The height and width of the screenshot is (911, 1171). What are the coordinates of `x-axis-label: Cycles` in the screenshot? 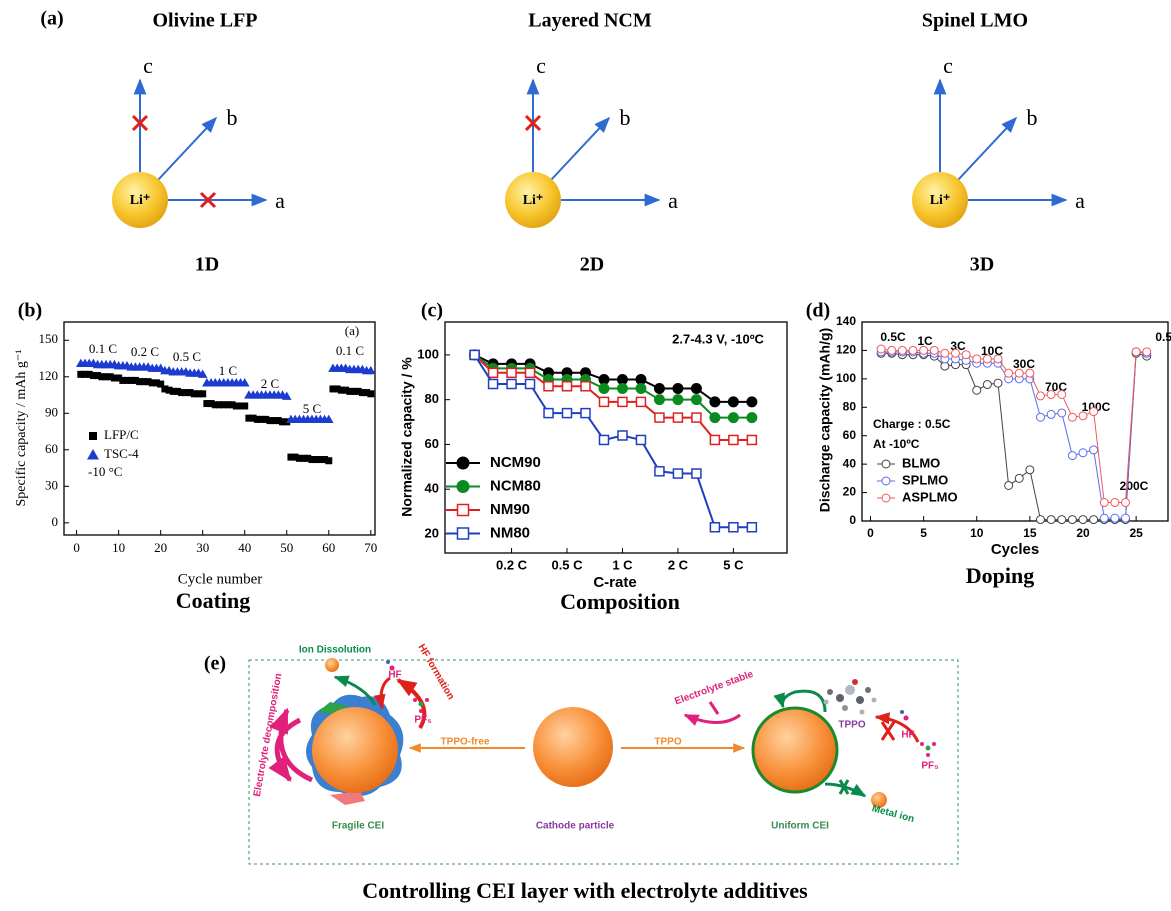 It's located at (1015, 549).